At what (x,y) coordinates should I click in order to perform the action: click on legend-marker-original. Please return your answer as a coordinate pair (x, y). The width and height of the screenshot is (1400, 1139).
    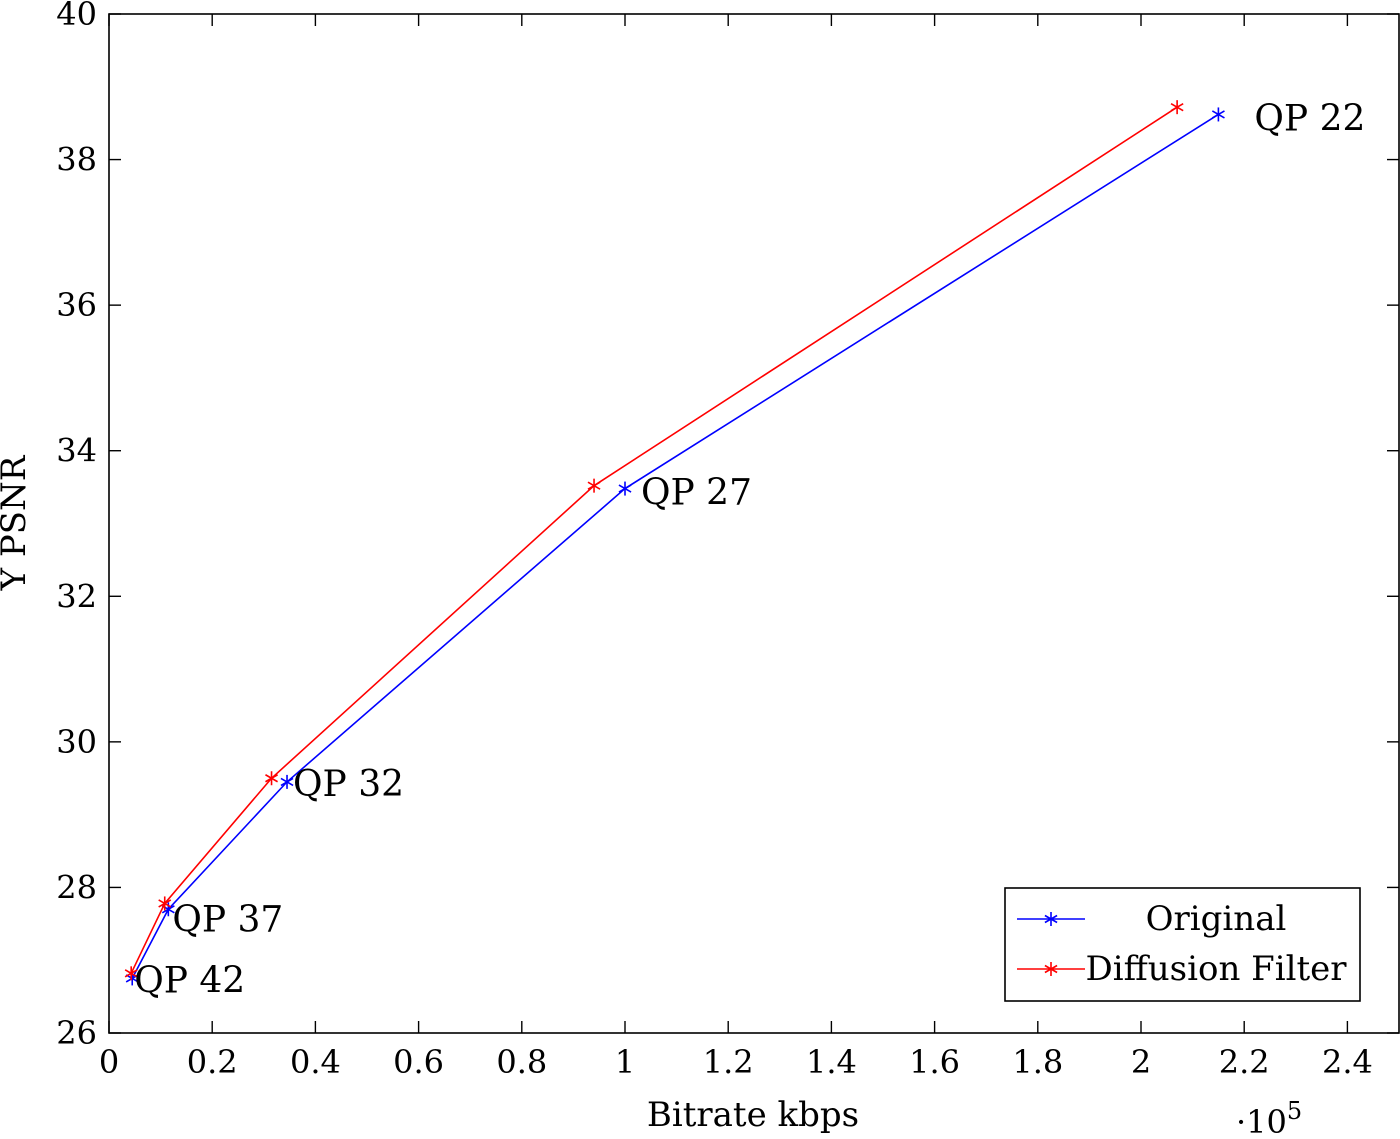
    Looking at the image, I should click on (1051, 919).